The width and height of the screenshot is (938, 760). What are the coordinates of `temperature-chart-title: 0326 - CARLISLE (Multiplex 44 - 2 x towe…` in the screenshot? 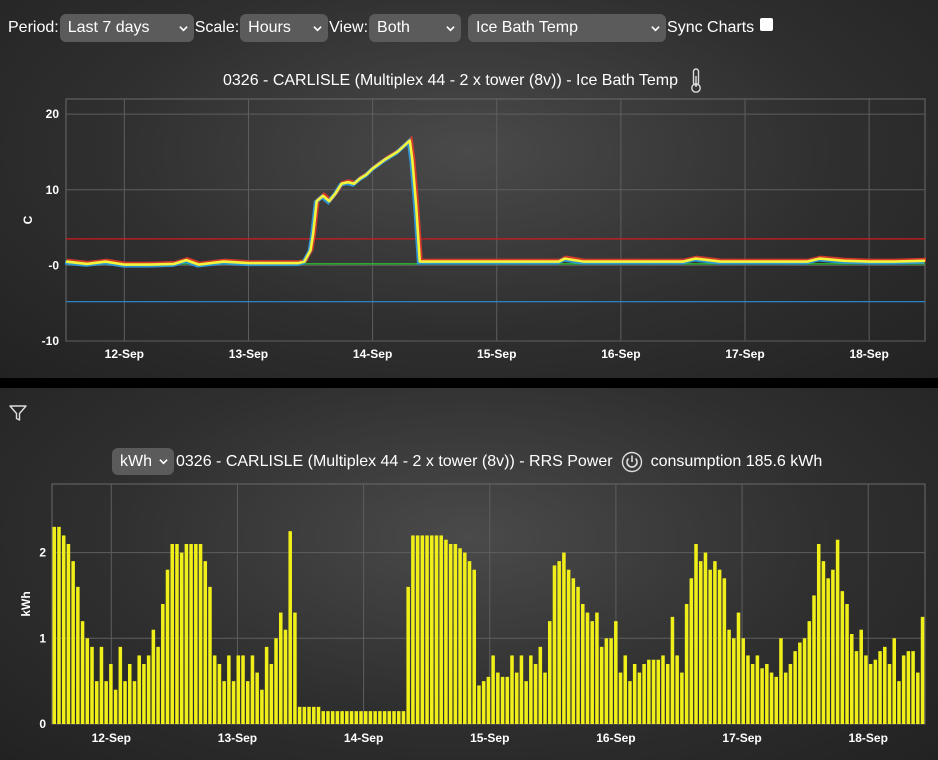 It's located at (450, 80).